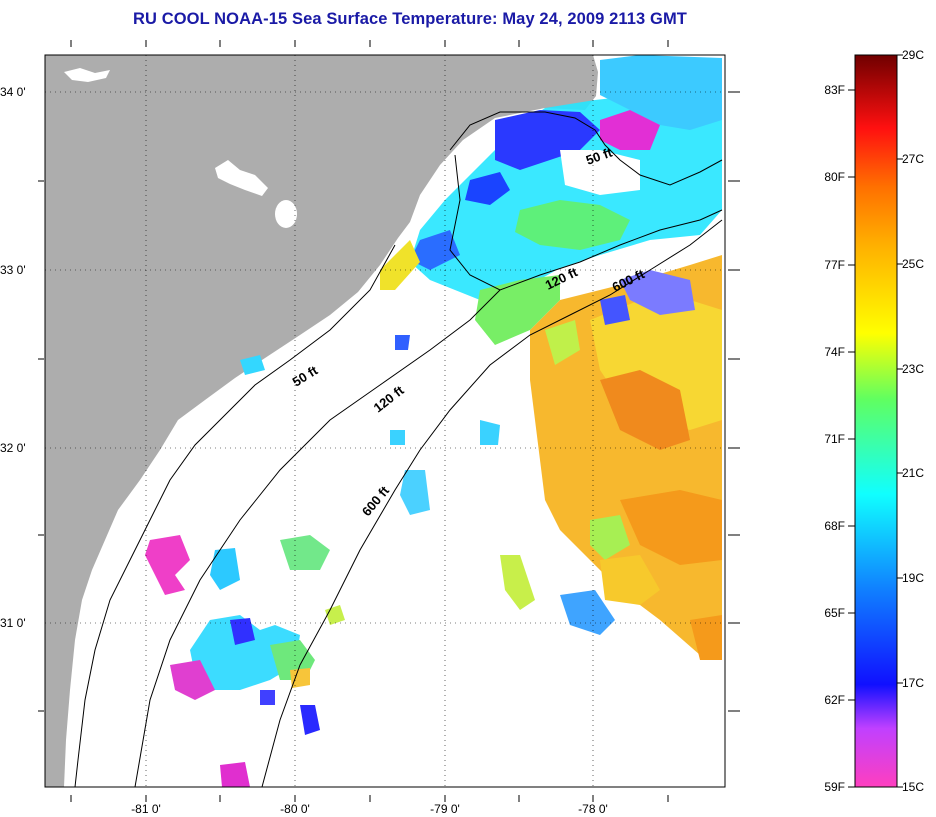  Describe the element at coordinates (593, 809) in the screenshot. I see `lon-label-78: -78 0'` at that location.